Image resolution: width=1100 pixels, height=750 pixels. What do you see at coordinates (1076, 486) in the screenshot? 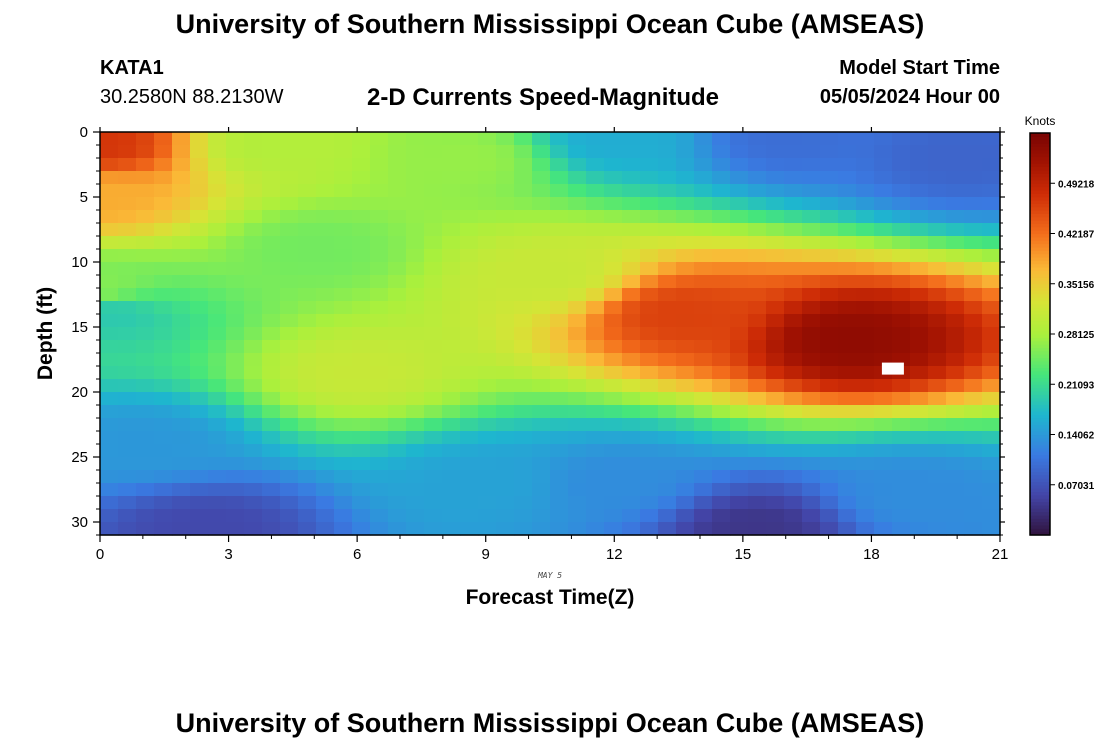
I see `colorbar-tick-label: 0.07031` at bounding box center [1076, 486].